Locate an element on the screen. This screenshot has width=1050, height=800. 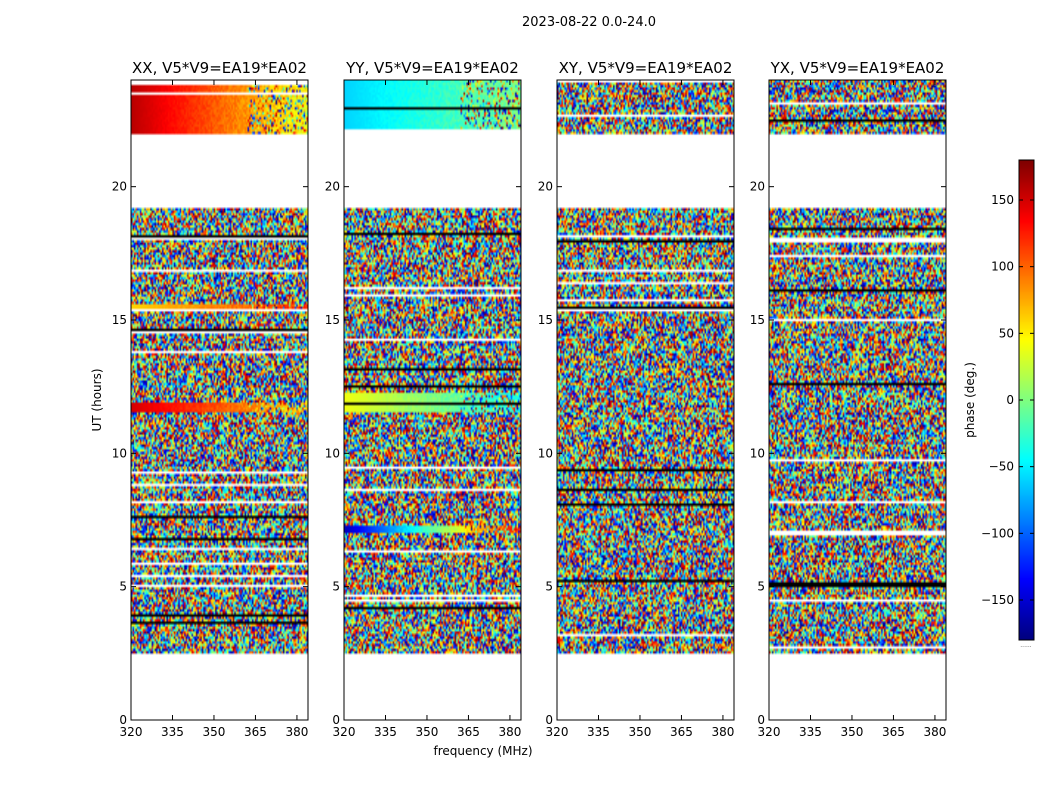
figure-title: 2023-08-22 0.0-24.0 is located at coordinates (589, 22).